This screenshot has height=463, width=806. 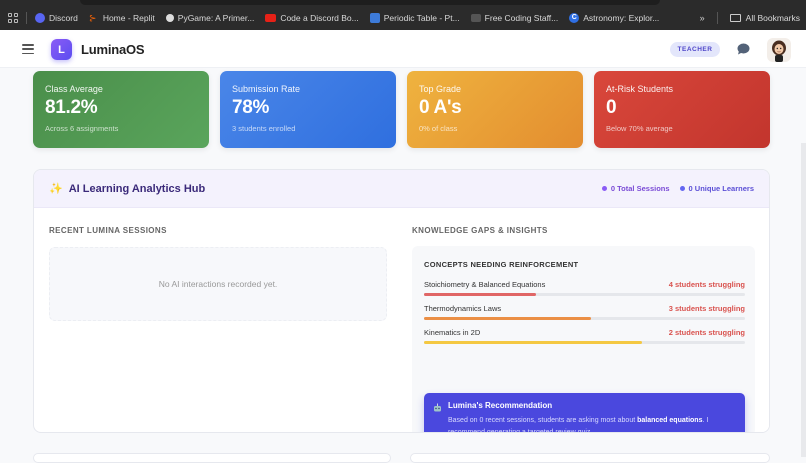 What do you see at coordinates (113, 49) in the screenshot?
I see `app-name: LuminaOS` at bounding box center [113, 49].